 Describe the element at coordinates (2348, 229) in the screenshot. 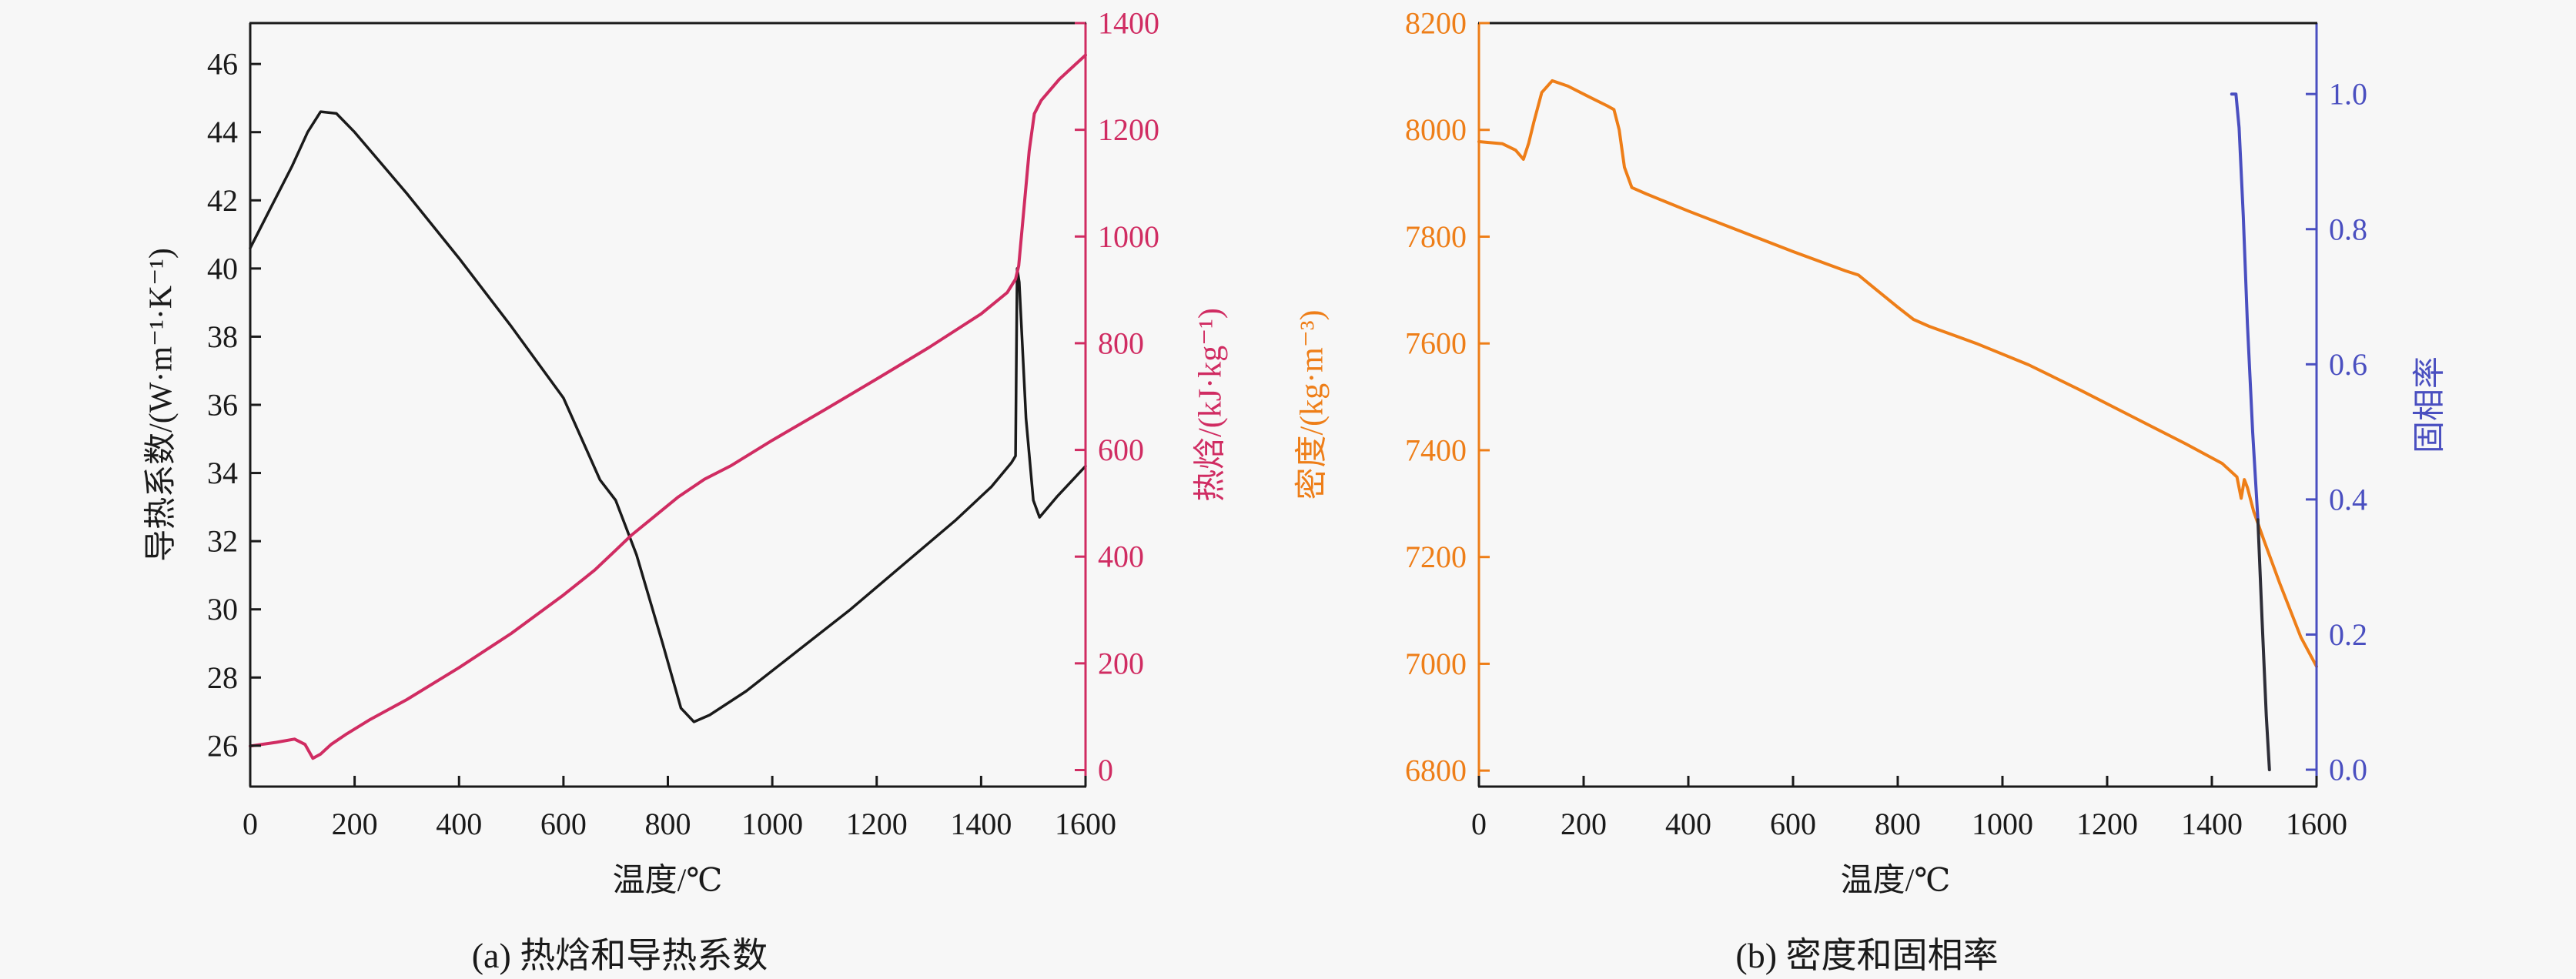

I see `right-tick-label: 0.8` at that location.